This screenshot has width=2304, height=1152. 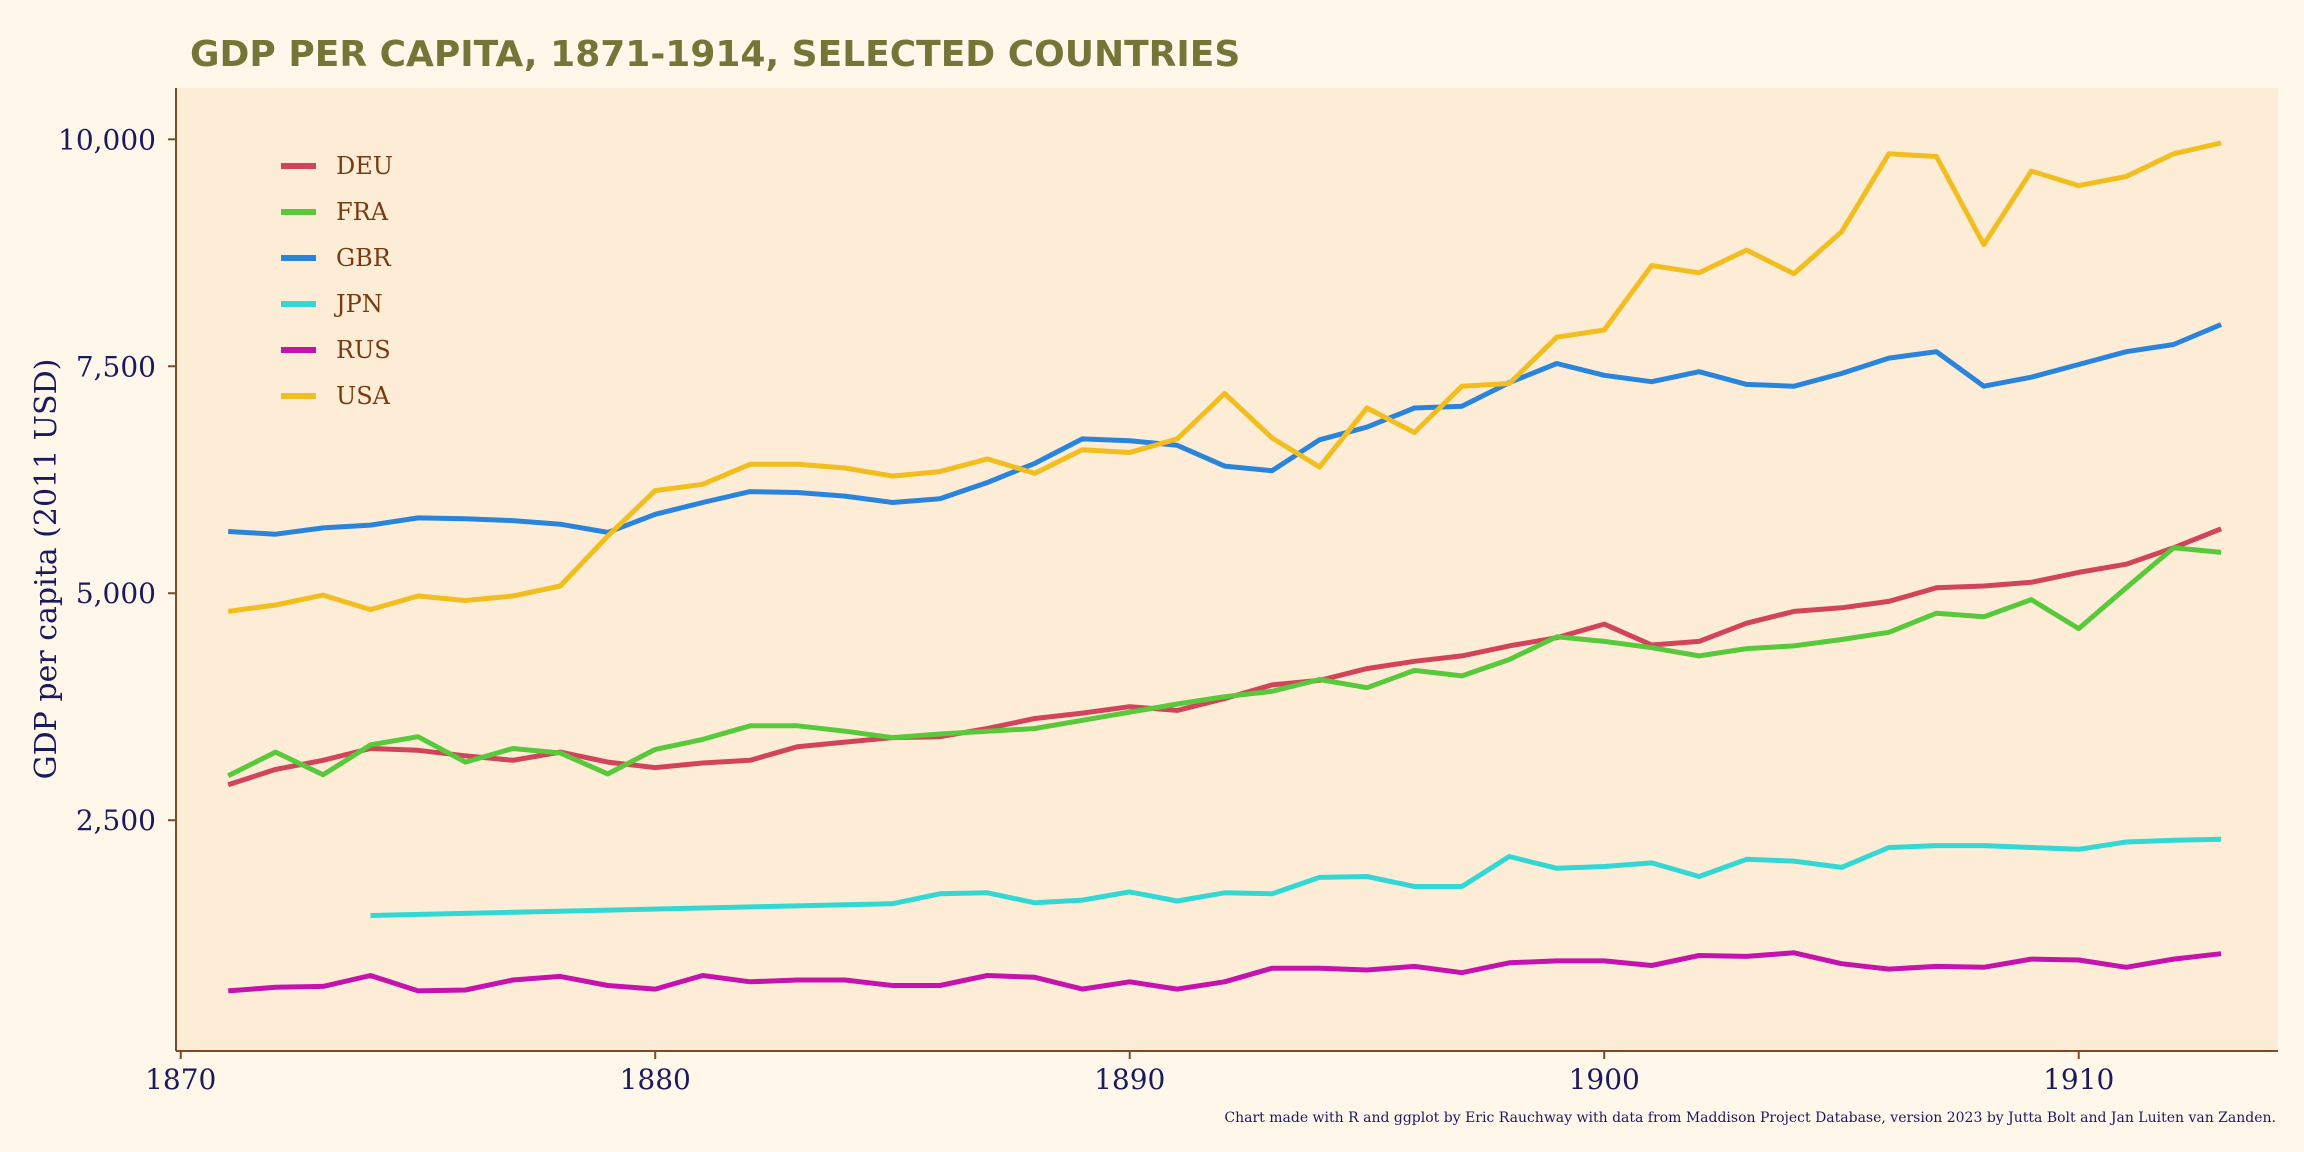 I want to click on x-tick-label: 1910, so click(x=2078, y=1079).